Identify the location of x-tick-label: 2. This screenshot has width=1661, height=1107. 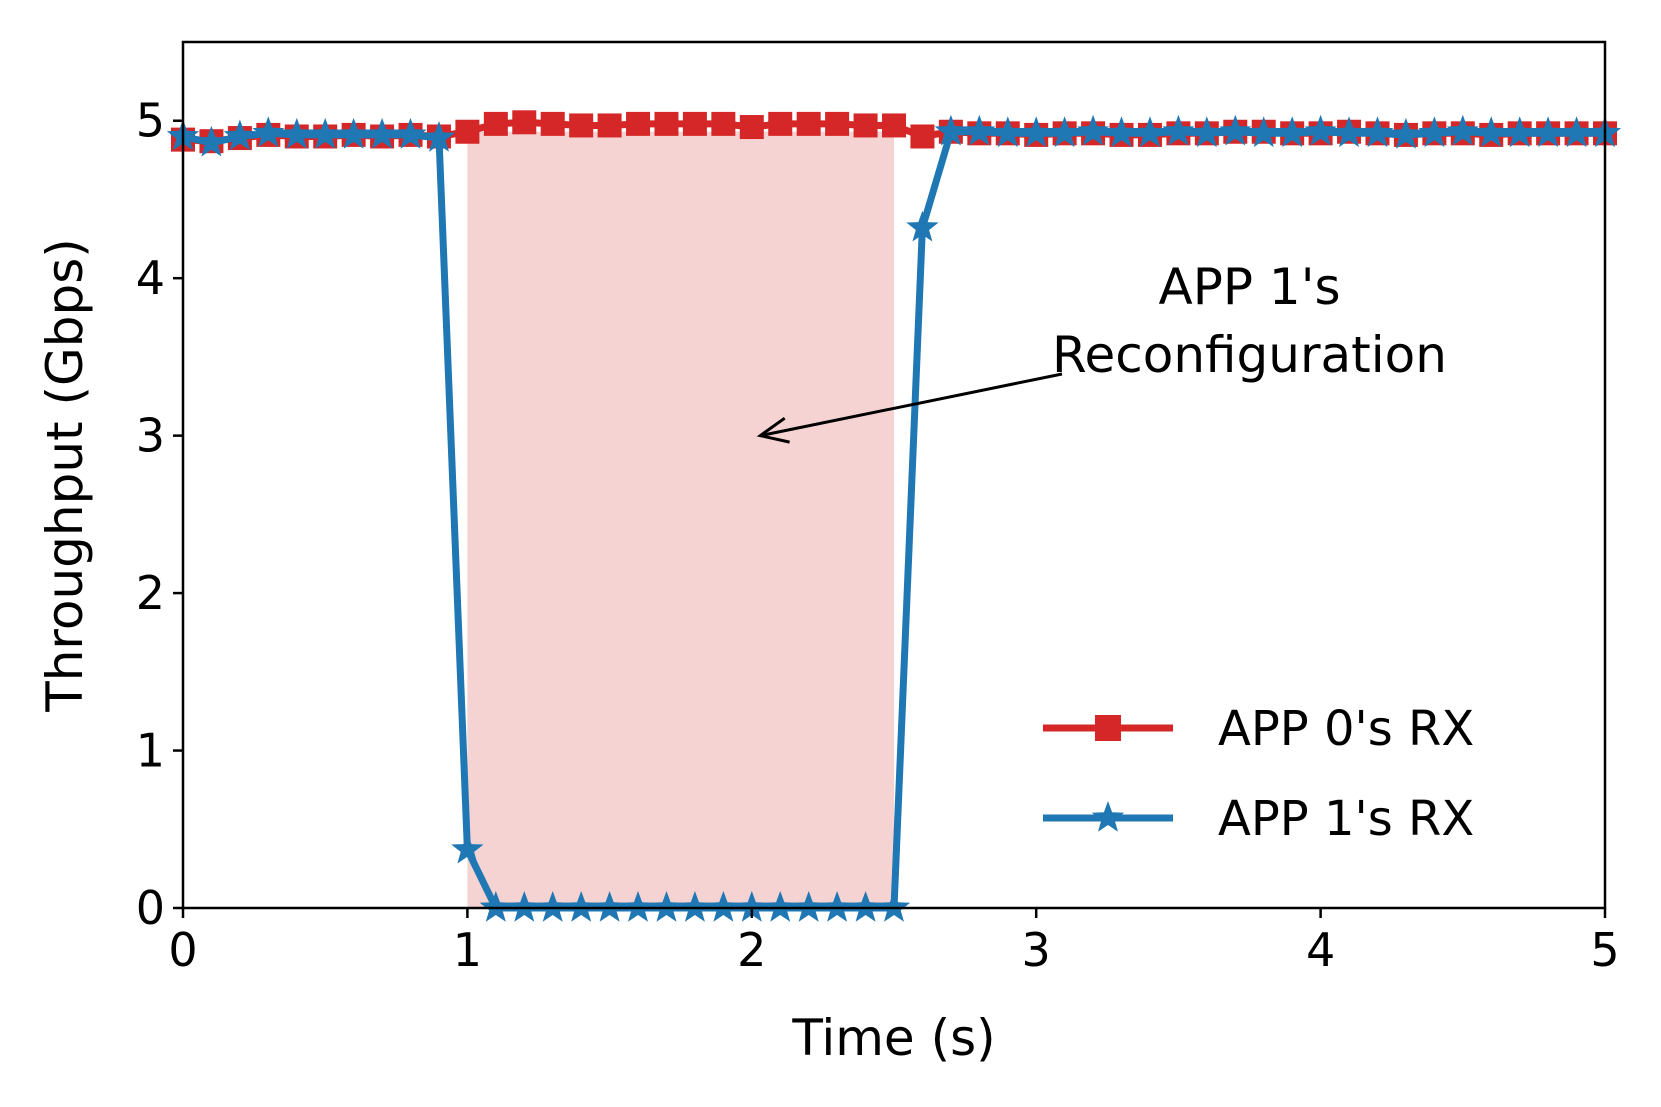
(751, 950).